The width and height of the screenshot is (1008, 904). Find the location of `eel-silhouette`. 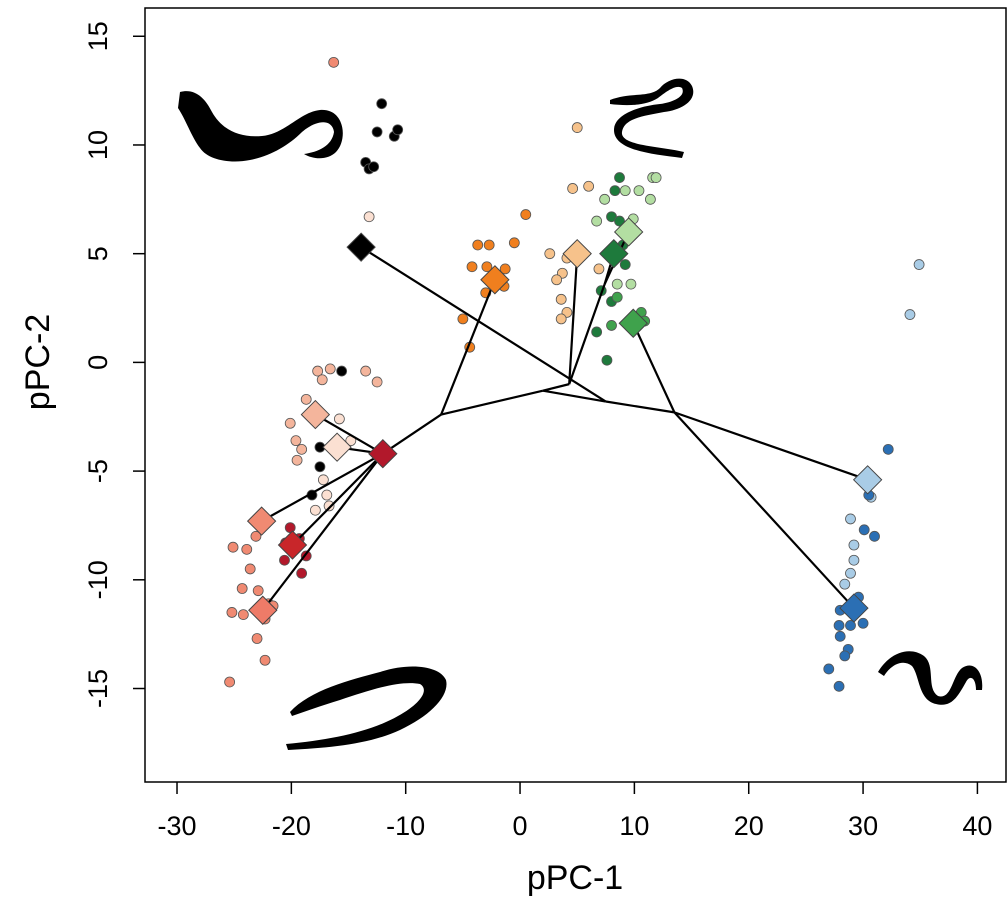

eel-silhouette is located at coordinates (652, 118).